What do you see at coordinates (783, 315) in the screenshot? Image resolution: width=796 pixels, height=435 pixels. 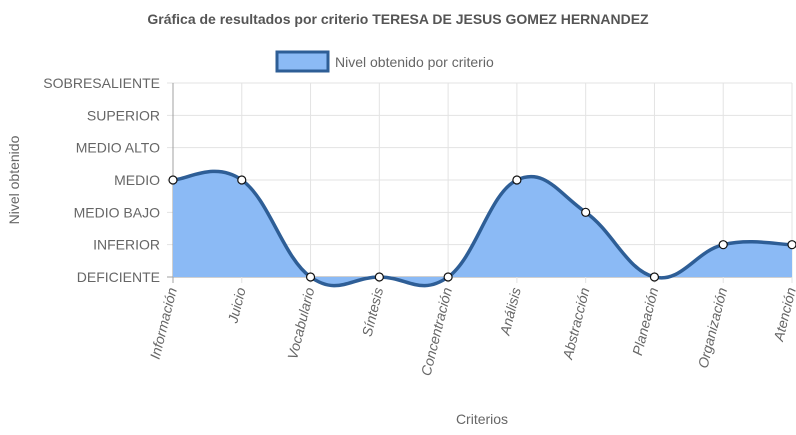 I see `x-tick-label: Atención` at bounding box center [783, 315].